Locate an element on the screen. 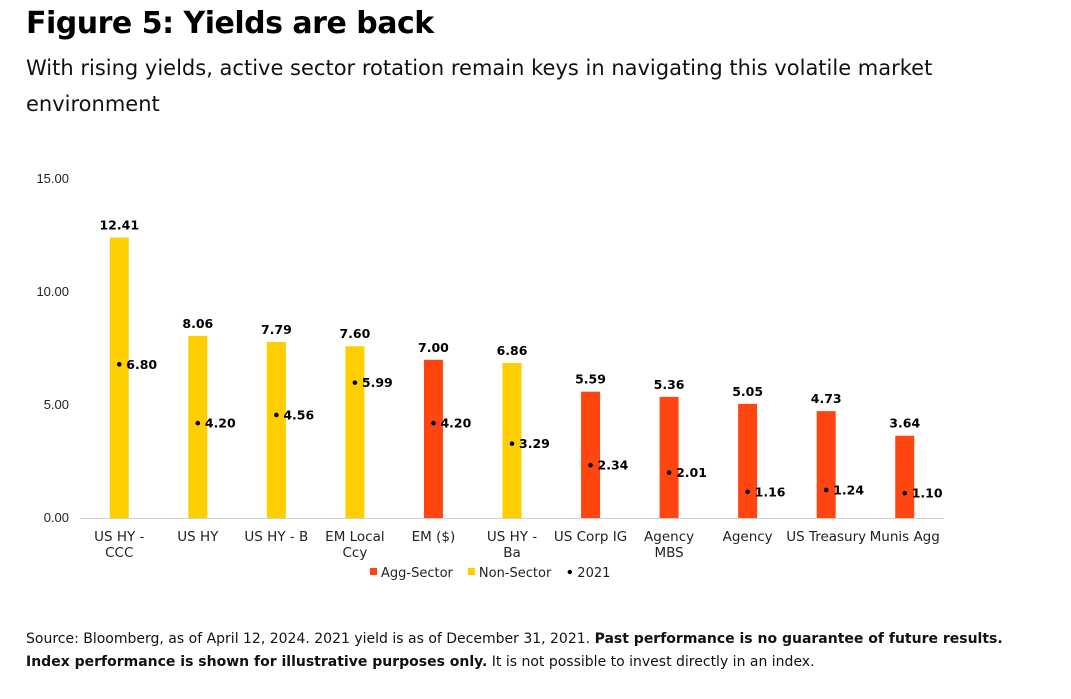  point-2021-label: 6.80 is located at coordinates (141, 364).